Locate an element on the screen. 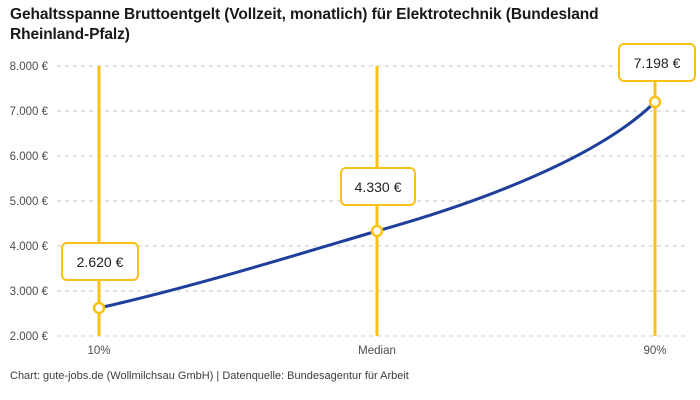 The height and width of the screenshot is (400, 700). x-tick-10pct: 10% is located at coordinates (98, 351).